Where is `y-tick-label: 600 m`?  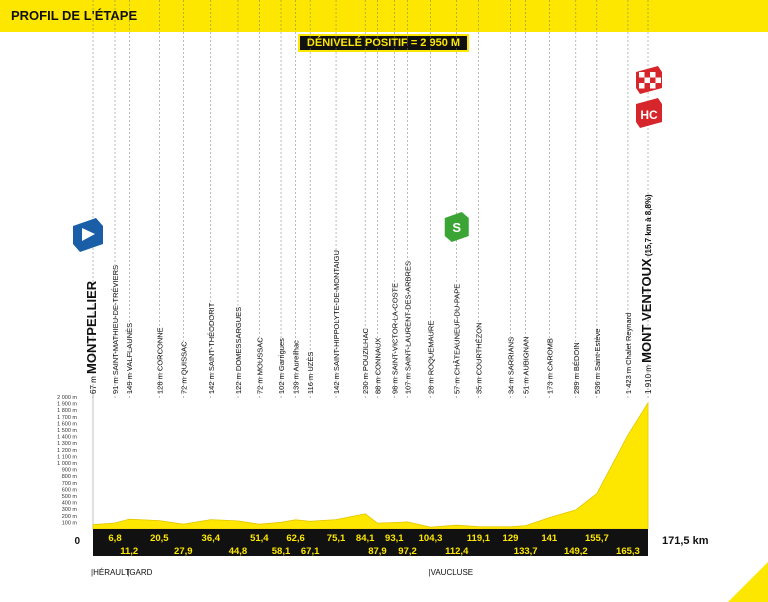 y-tick-label: 600 m is located at coordinates (70, 490).